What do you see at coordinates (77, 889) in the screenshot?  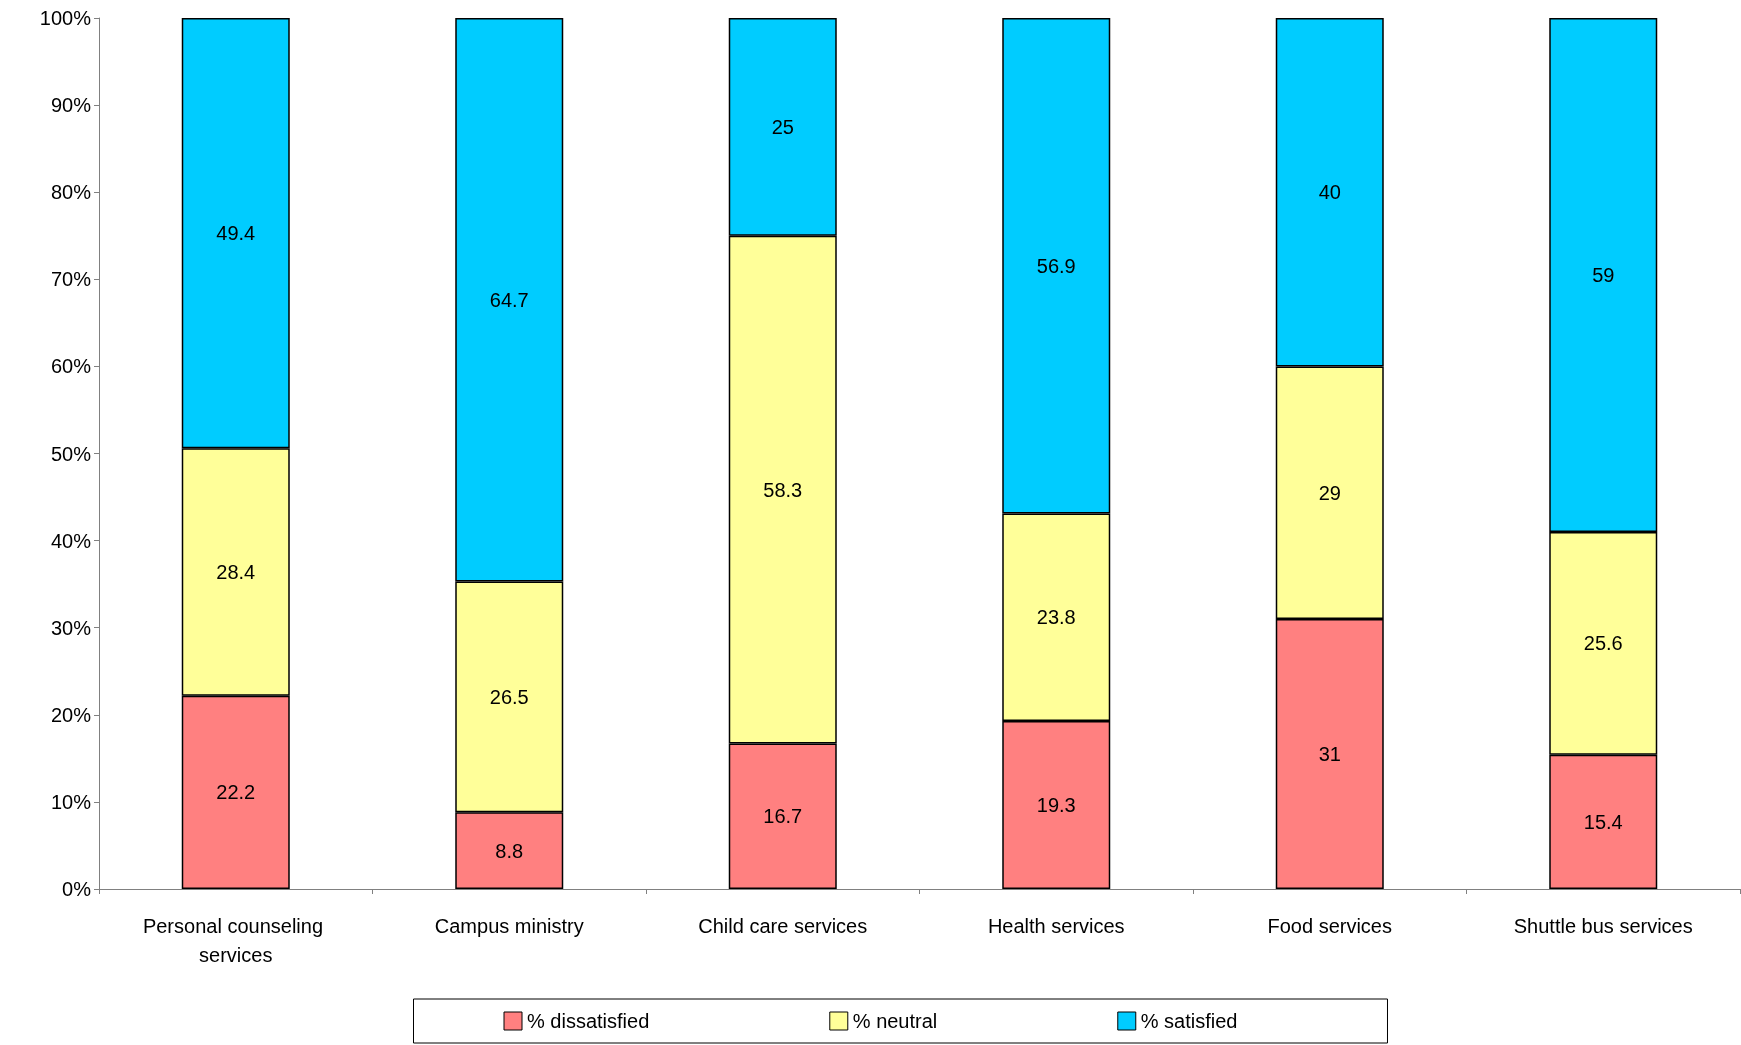 I see `y-tick-label: 0%` at bounding box center [77, 889].